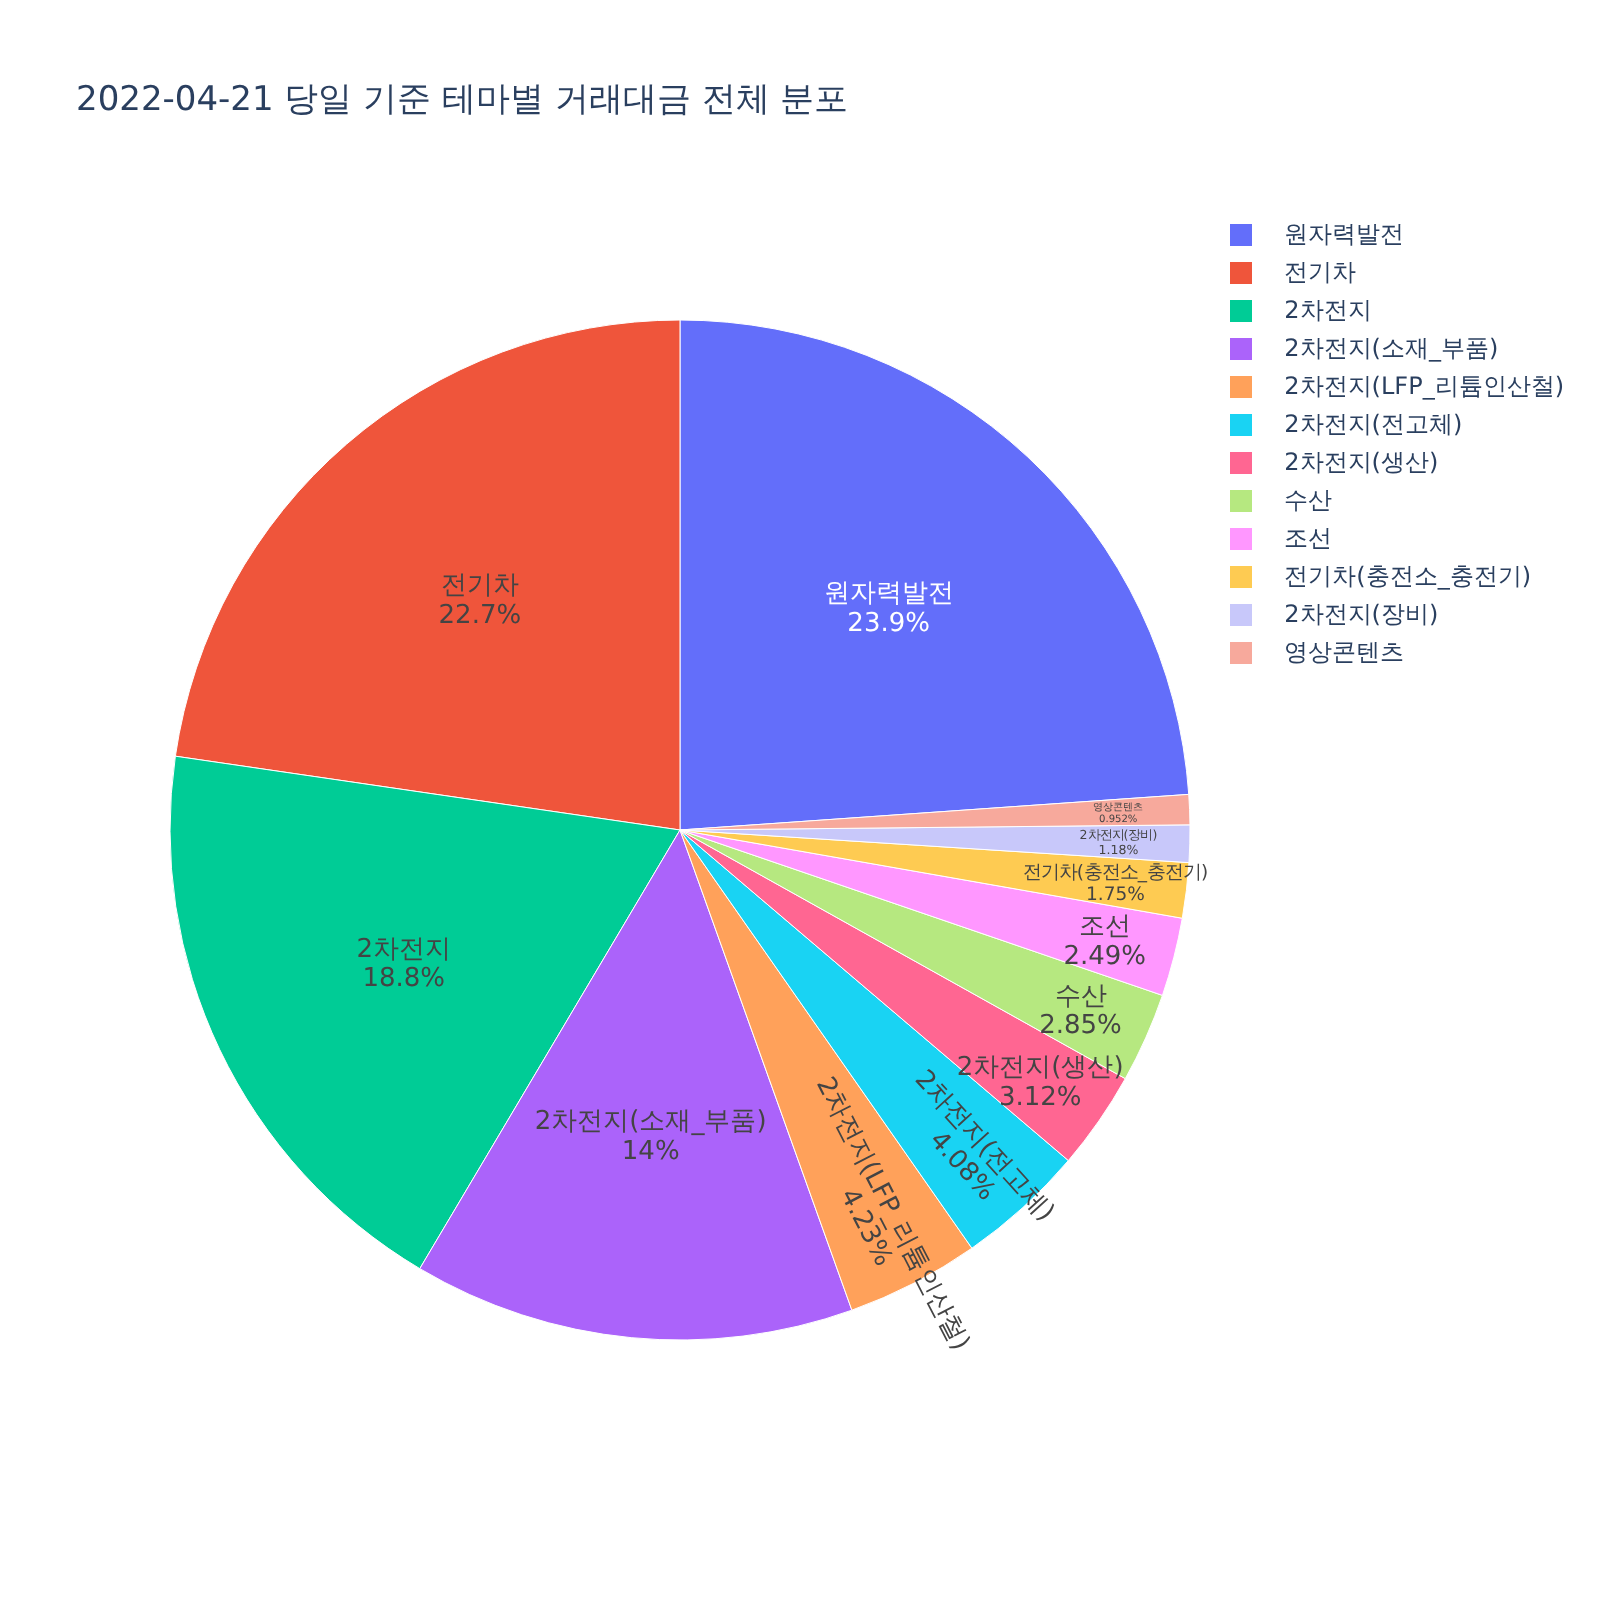 The width and height of the screenshot is (1600, 1600). Describe the element at coordinates (888, 623) in the screenshot. I see `data-label: 23.9%` at that location.